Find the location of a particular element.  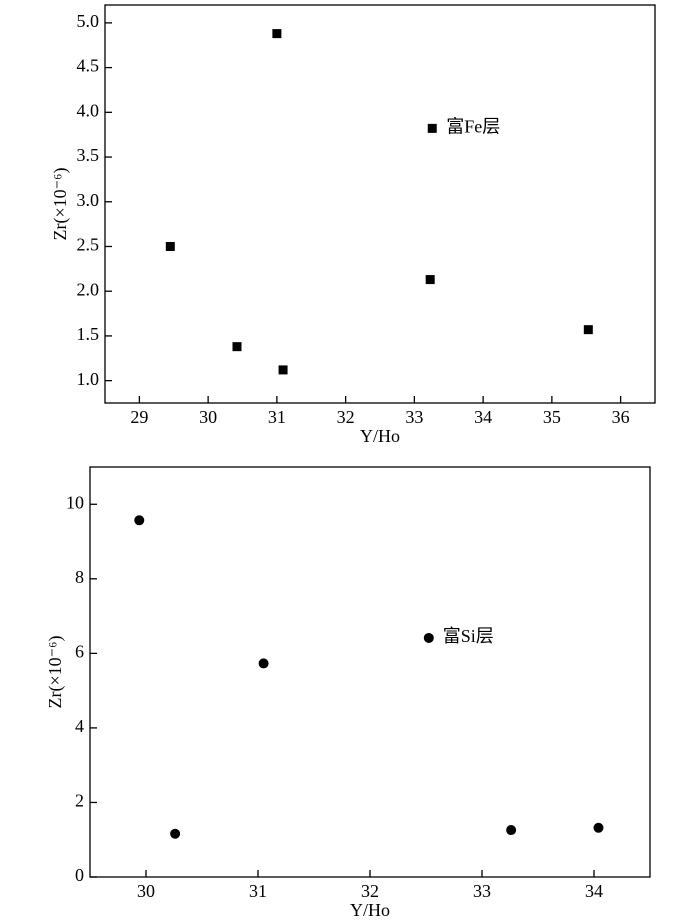

y-tick-label: 4 is located at coordinates (79, 726).